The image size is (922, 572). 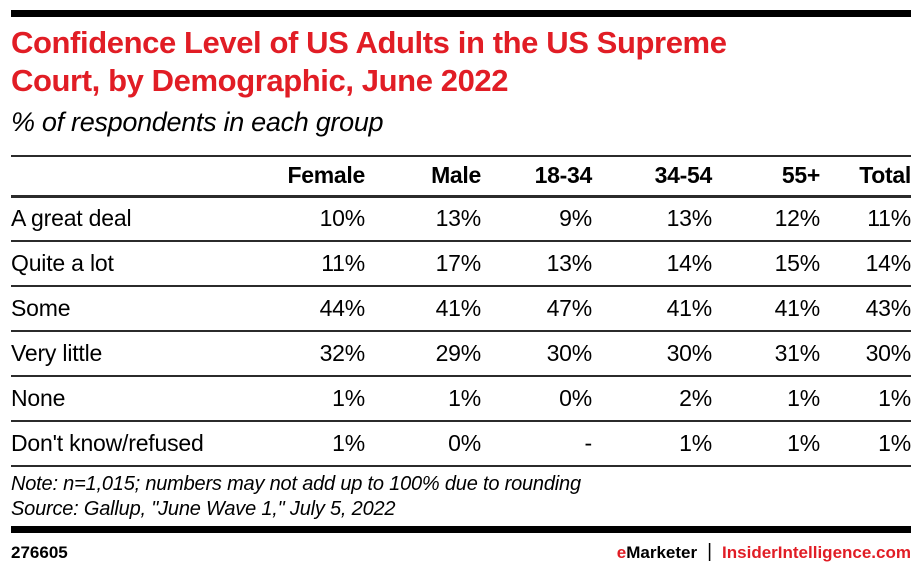 What do you see at coordinates (313, 219) in the screenshot?
I see `table-cell: 10%` at bounding box center [313, 219].